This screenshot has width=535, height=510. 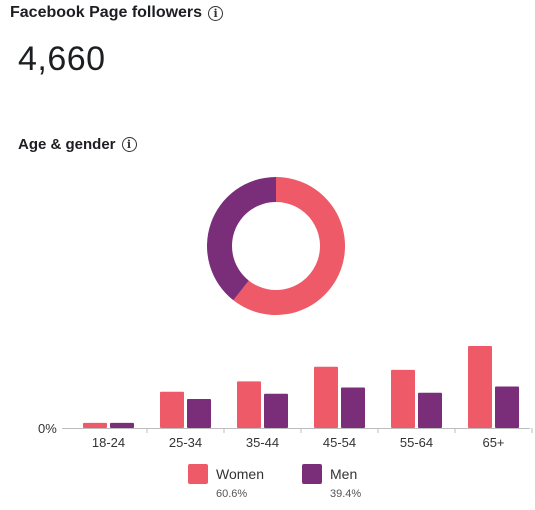 What do you see at coordinates (62, 59) in the screenshot?
I see `follower-count: 4,660` at bounding box center [62, 59].